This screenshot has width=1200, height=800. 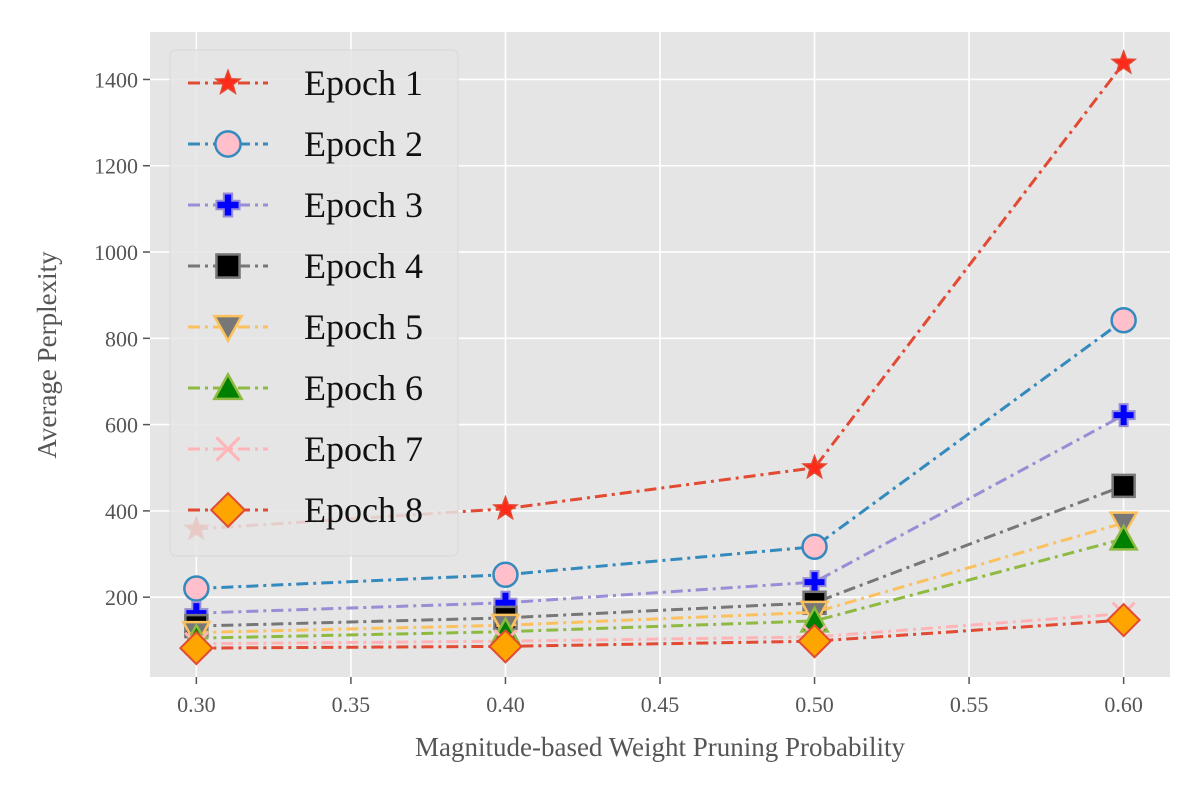 What do you see at coordinates (116, 166) in the screenshot?
I see `y-tick-label: 1200` at bounding box center [116, 166].